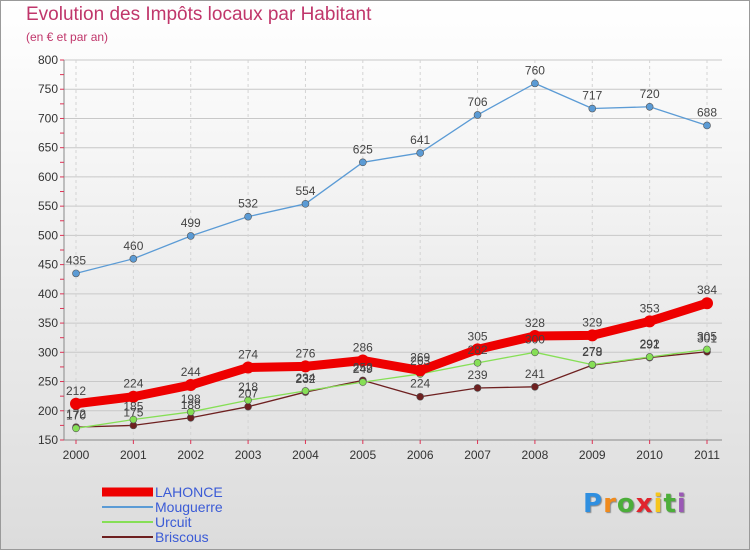 This screenshot has height=550, width=750. What do you see at coordinates (191, 399) in the screenshot?
I see `data-label-urcuit: 198` at bounding box center [191, 399].